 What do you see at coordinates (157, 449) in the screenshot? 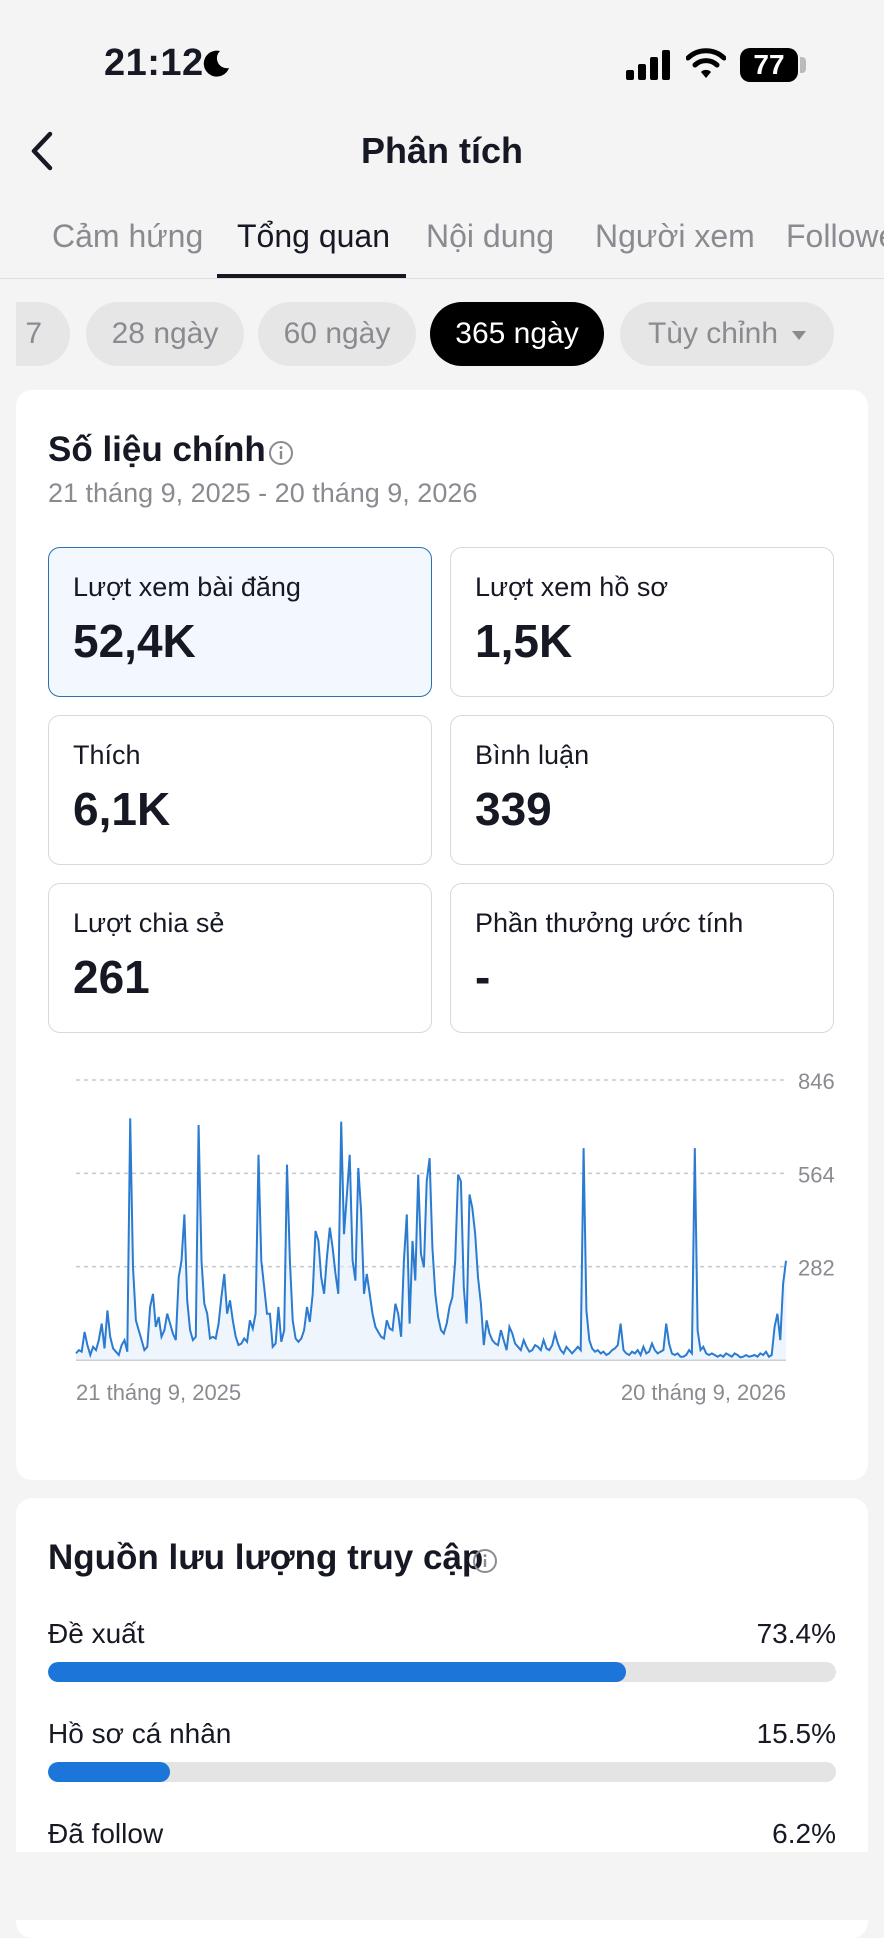
I see `key-metrics-title: Số liệu chính` at bounding box center [157, 449].